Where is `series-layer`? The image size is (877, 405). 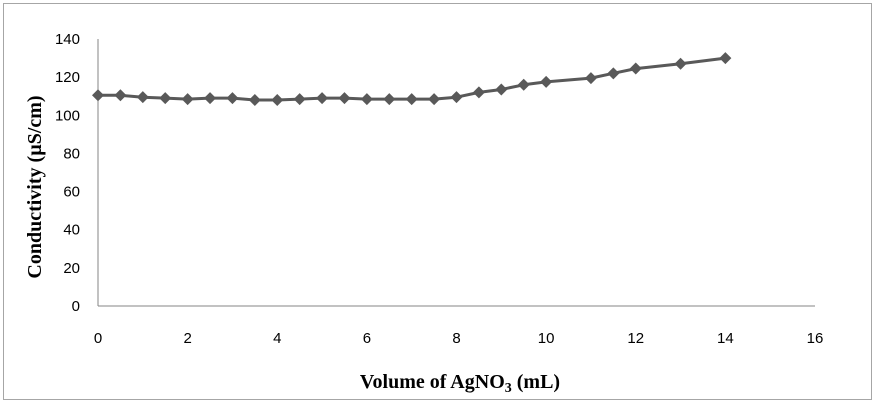 series-layer is located at coordinates (412, 79).